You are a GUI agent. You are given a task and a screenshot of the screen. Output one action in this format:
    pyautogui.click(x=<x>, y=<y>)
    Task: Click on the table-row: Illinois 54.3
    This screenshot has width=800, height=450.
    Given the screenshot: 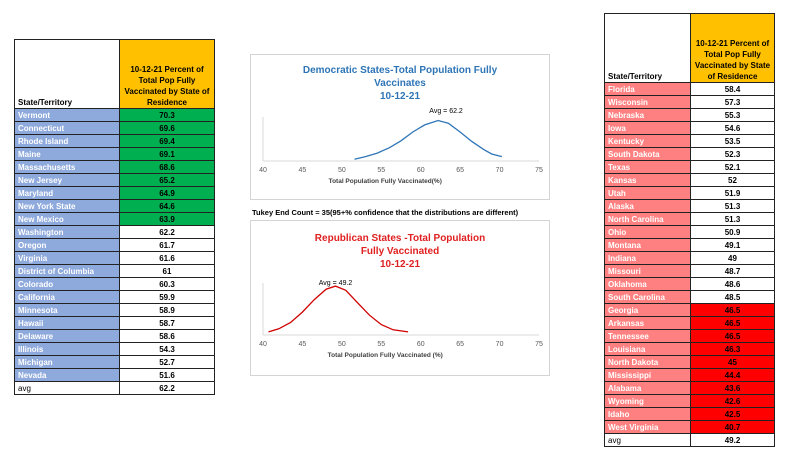 What is the action you would take?
    pyautogui.click(x=114, y=349)
    